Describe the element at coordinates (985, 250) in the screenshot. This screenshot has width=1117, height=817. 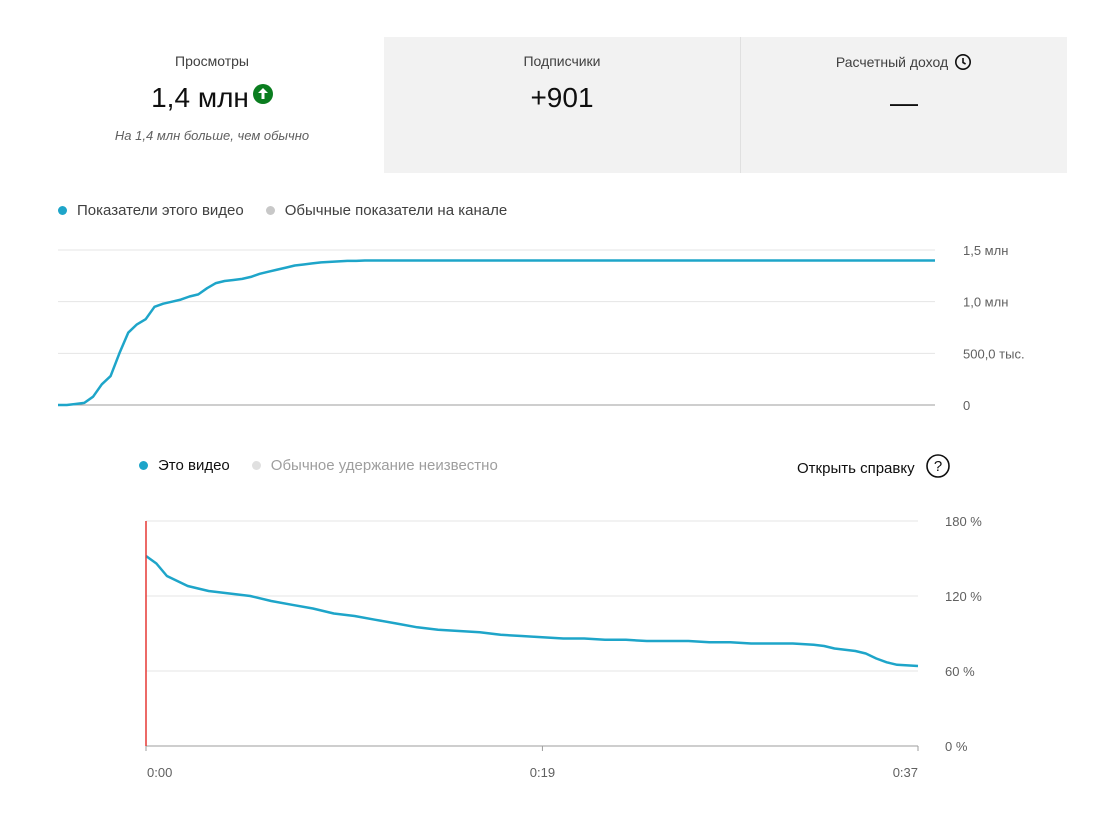
I see `views-y-tick-label: 1,5 млн` at that location.